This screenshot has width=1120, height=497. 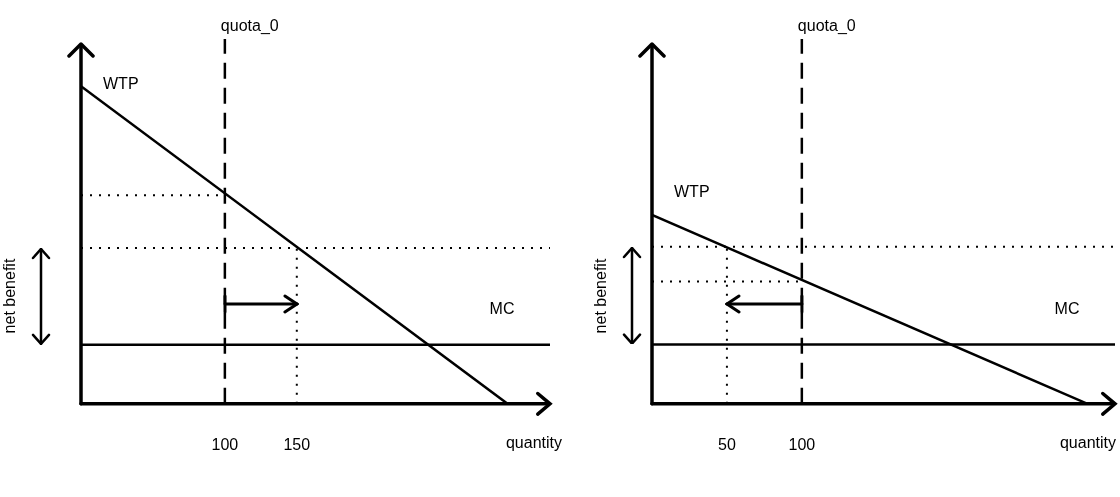 What do you see at coordinates (727, 444) in the screenshot?
I see `x-tick-label: 50` at bounding box center [727, 444].